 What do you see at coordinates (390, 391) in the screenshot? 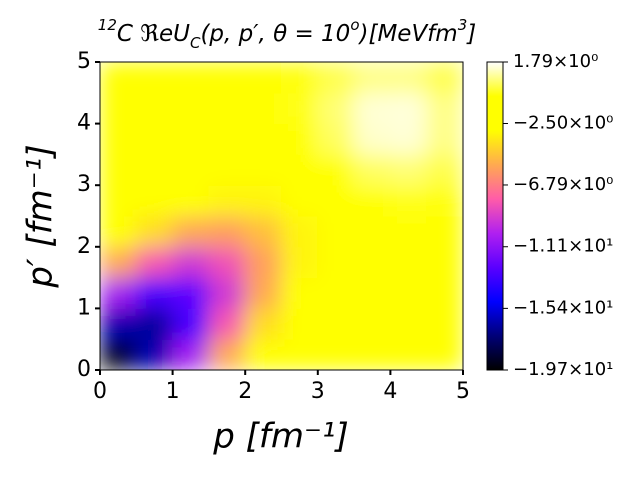
I see `x-tick-label: 4` at bounding box center [390, 391].